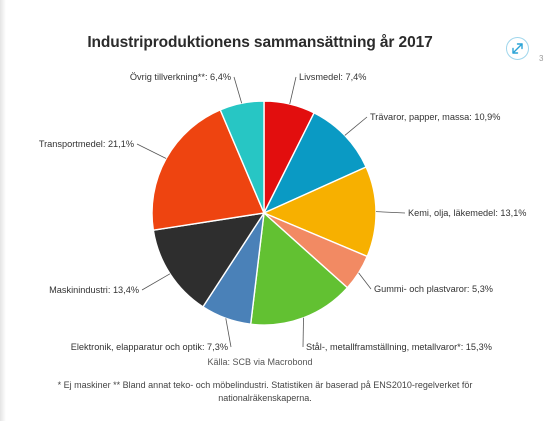 Image resolution: width=545 pixels, height=421 pixels. I want to click on chart-source: Källa: SCB via Macrobond, so click(260, 362).